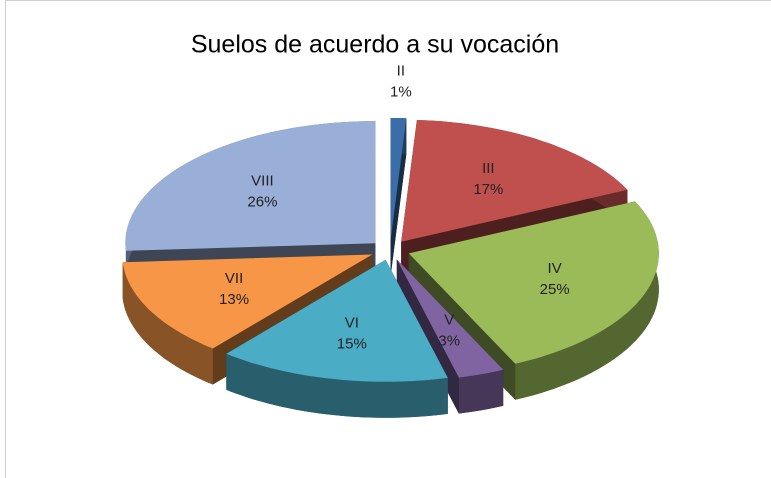 Image resolution: width=771 pixels, height=478 pixels. What do you see at coordinates (555, 289) in the screenshot?
I see `slice-value-label: 25%` at bounding box center [555, 289].